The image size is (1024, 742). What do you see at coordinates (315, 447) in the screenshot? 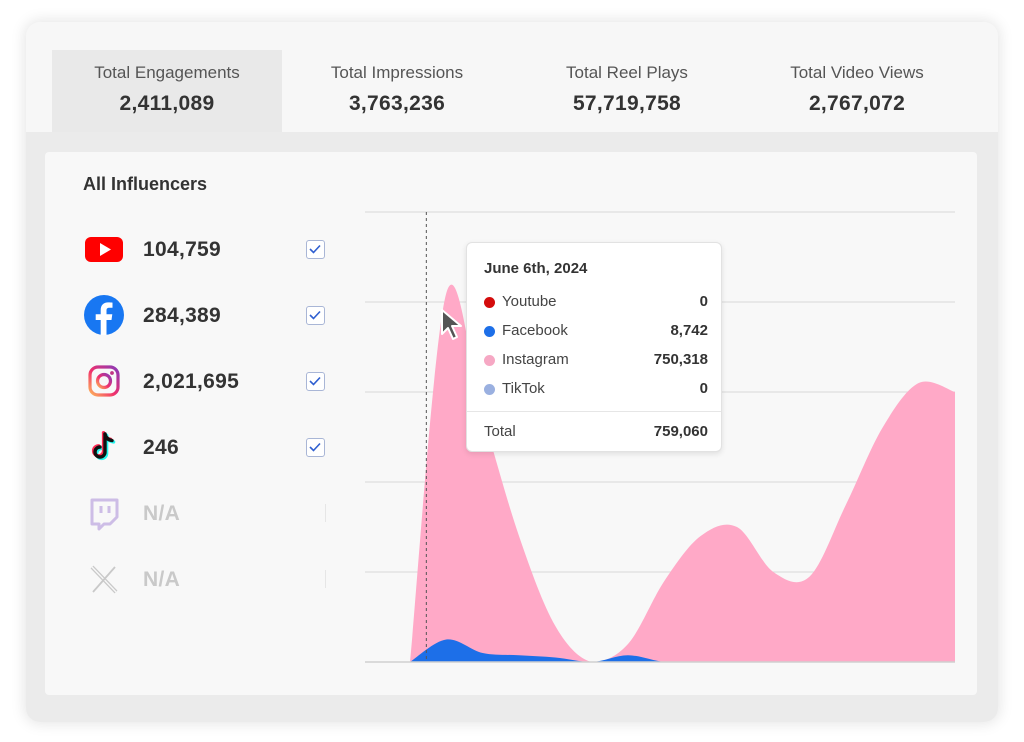
I see `tiktok-checkbox` at bounding box center [315, 447].